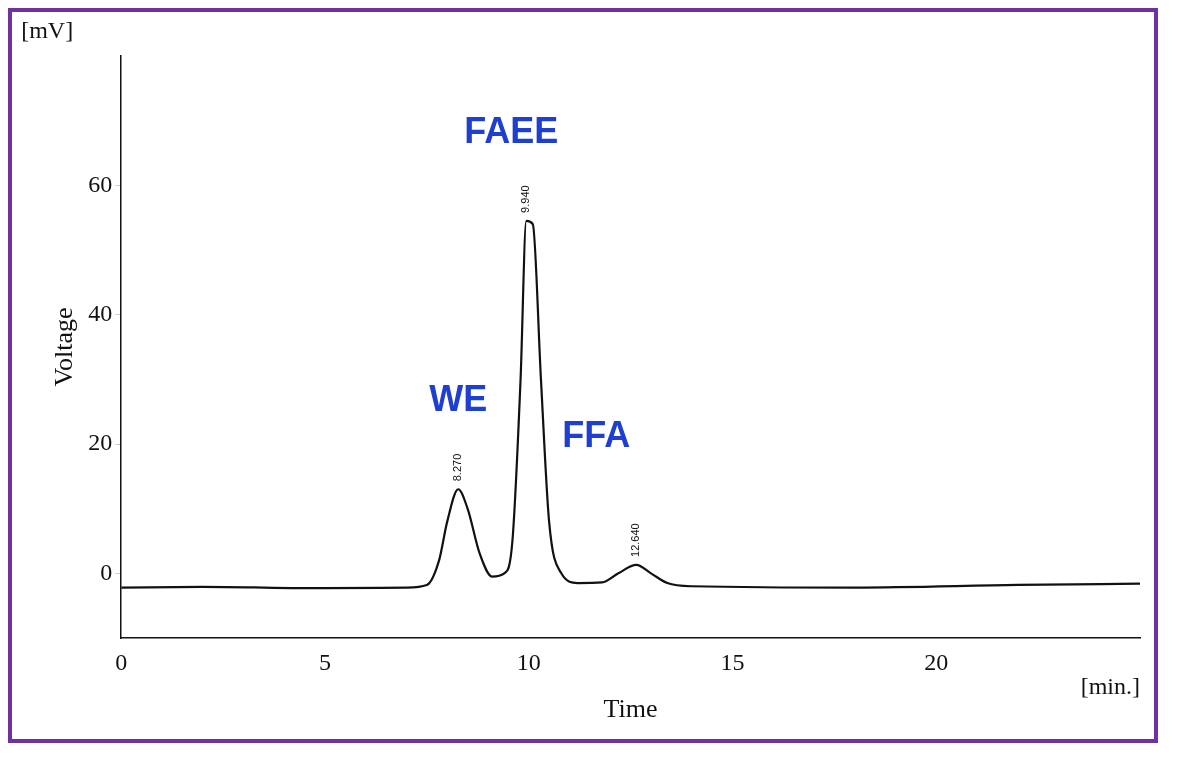 Image resolution: width=1178 pixels, height=762 pixels. What do you see at coordinates (630, 709) in the screenshot?
I see `x-axis-title: Time` at bounding box center [630, 709].